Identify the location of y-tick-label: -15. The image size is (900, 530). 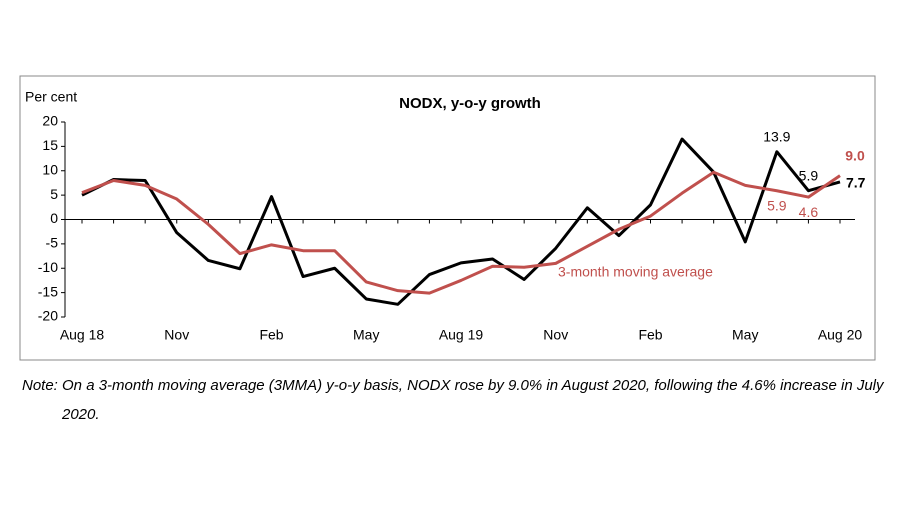
(48, 291).